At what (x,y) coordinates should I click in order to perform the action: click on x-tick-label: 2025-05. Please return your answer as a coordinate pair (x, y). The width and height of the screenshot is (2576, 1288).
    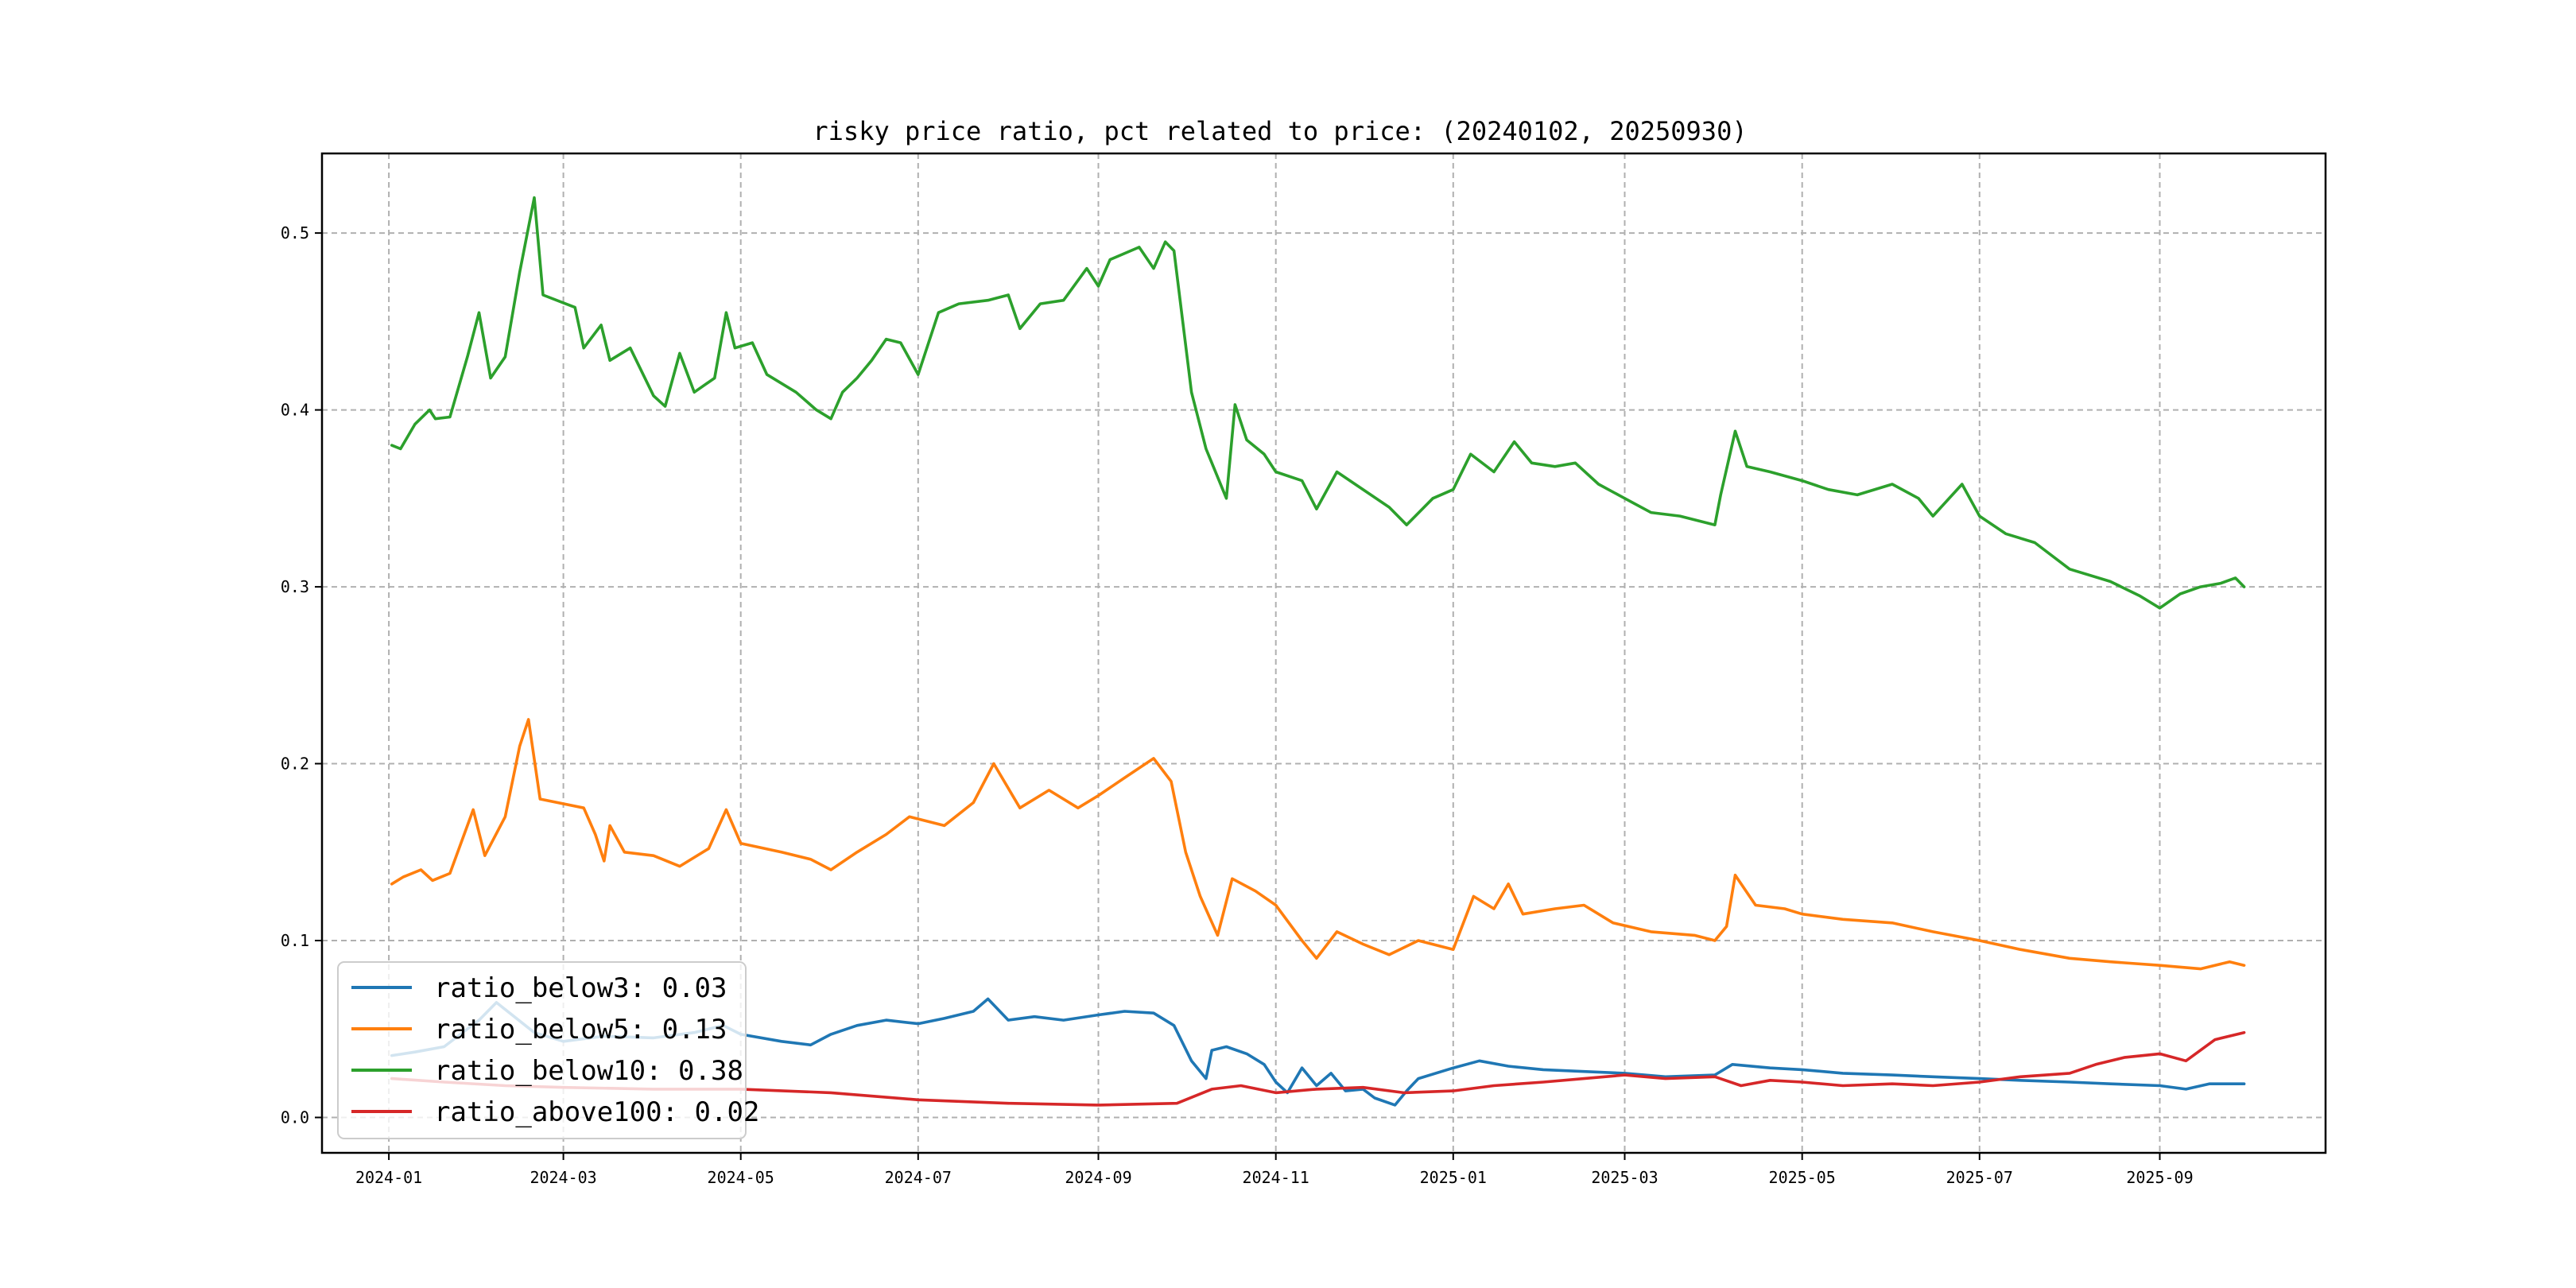
    Looking at the image, I should click on (1803, 1177).